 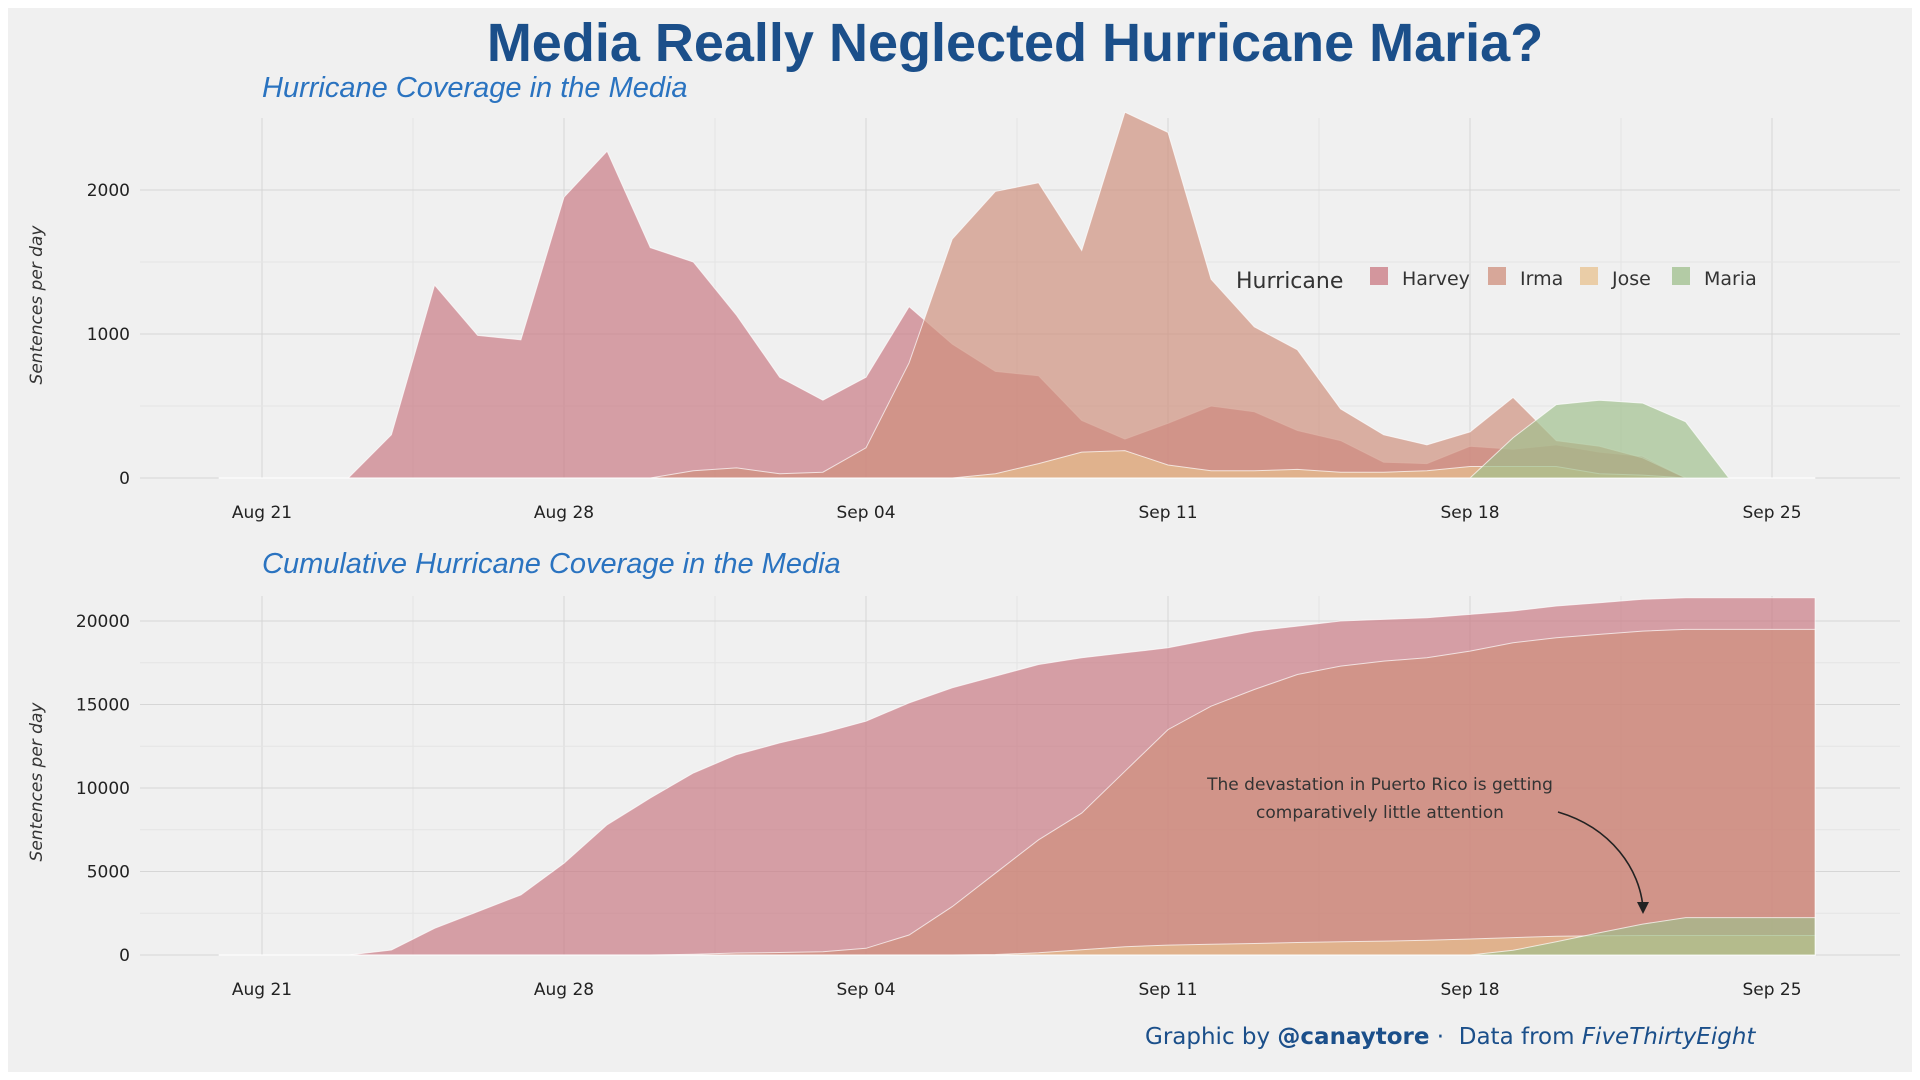 I want to click on caption-source: FiveThirtyEight, so click(x=1668, y=1037).